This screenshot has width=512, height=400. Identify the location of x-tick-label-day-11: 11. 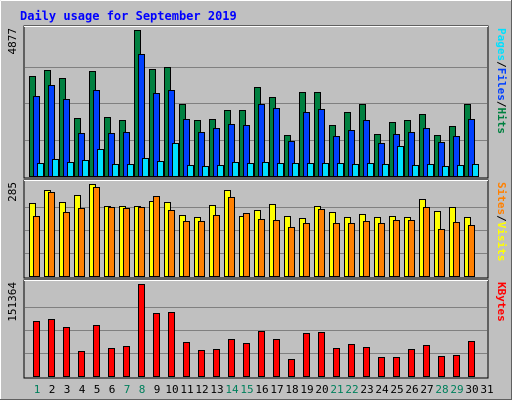
(186, 389).